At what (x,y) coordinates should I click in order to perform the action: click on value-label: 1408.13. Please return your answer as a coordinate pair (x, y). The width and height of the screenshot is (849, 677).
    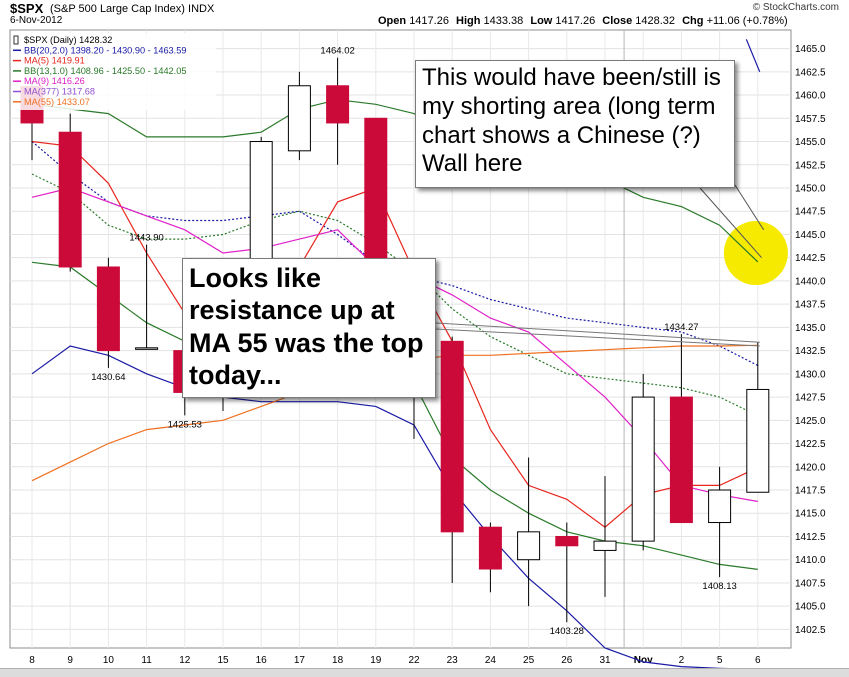
    Looking at the image, I should click on (719, 586).